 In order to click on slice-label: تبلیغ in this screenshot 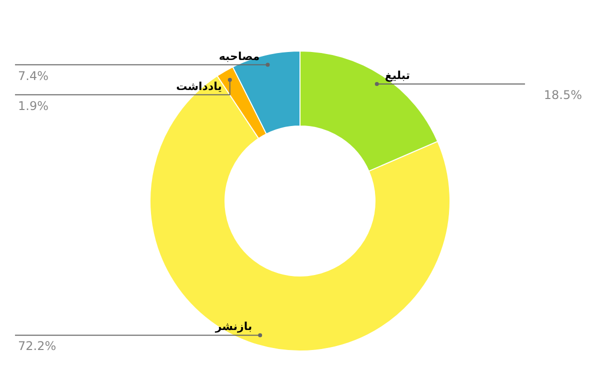, I will do `click(397, 75)`.